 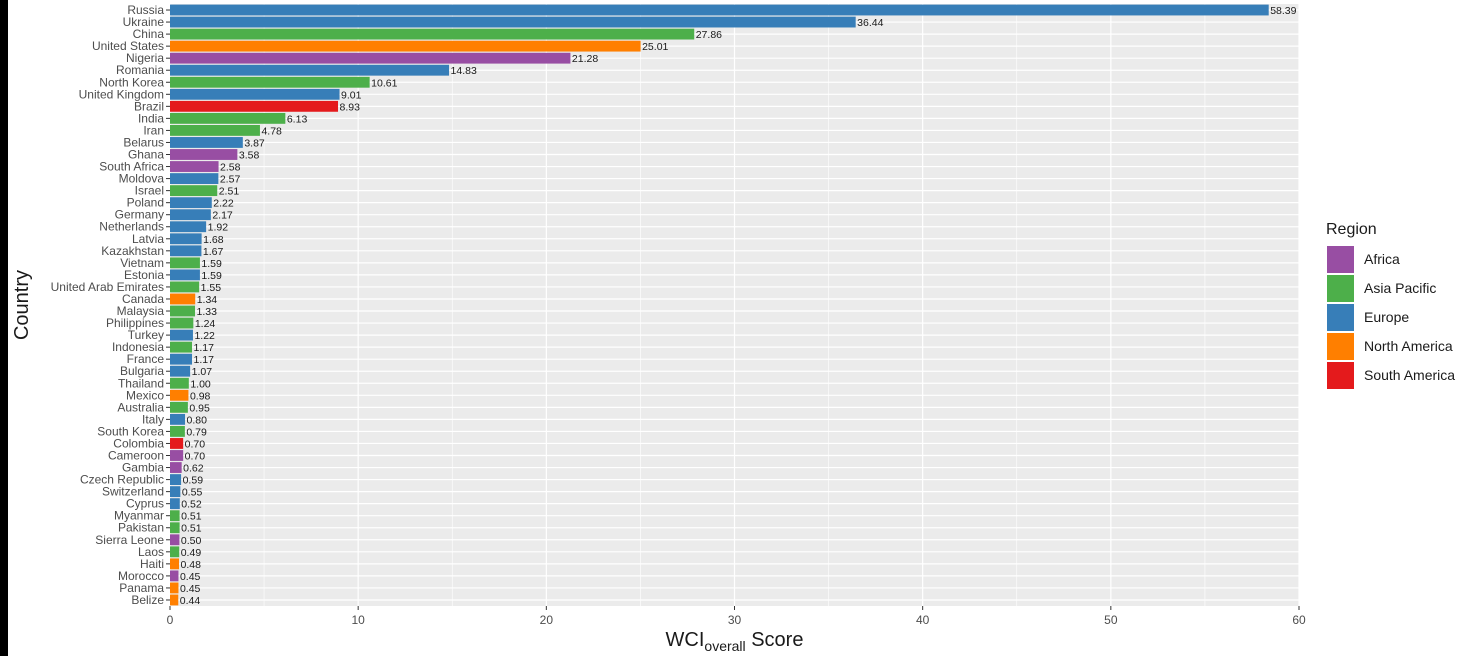 What do you see at coordinates (130, 431) in the screenshot?
I see `y-tick-label: South Korea` at bounding box center [130, 431].